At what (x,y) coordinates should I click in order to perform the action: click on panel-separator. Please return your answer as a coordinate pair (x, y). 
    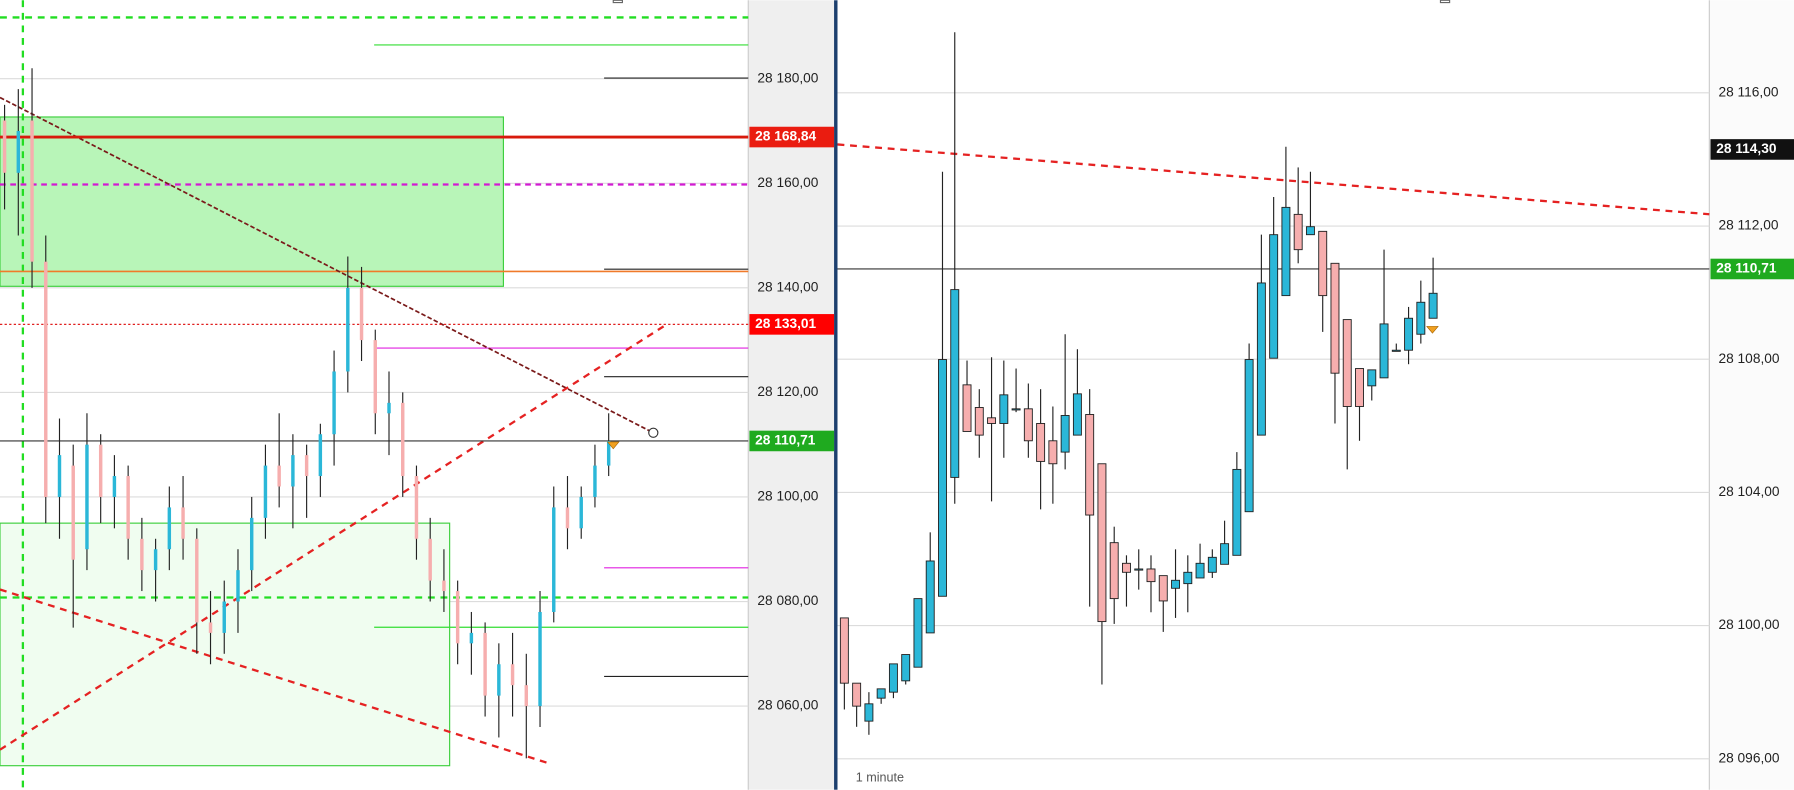
    Looking at the image, I should click on (836, 395).